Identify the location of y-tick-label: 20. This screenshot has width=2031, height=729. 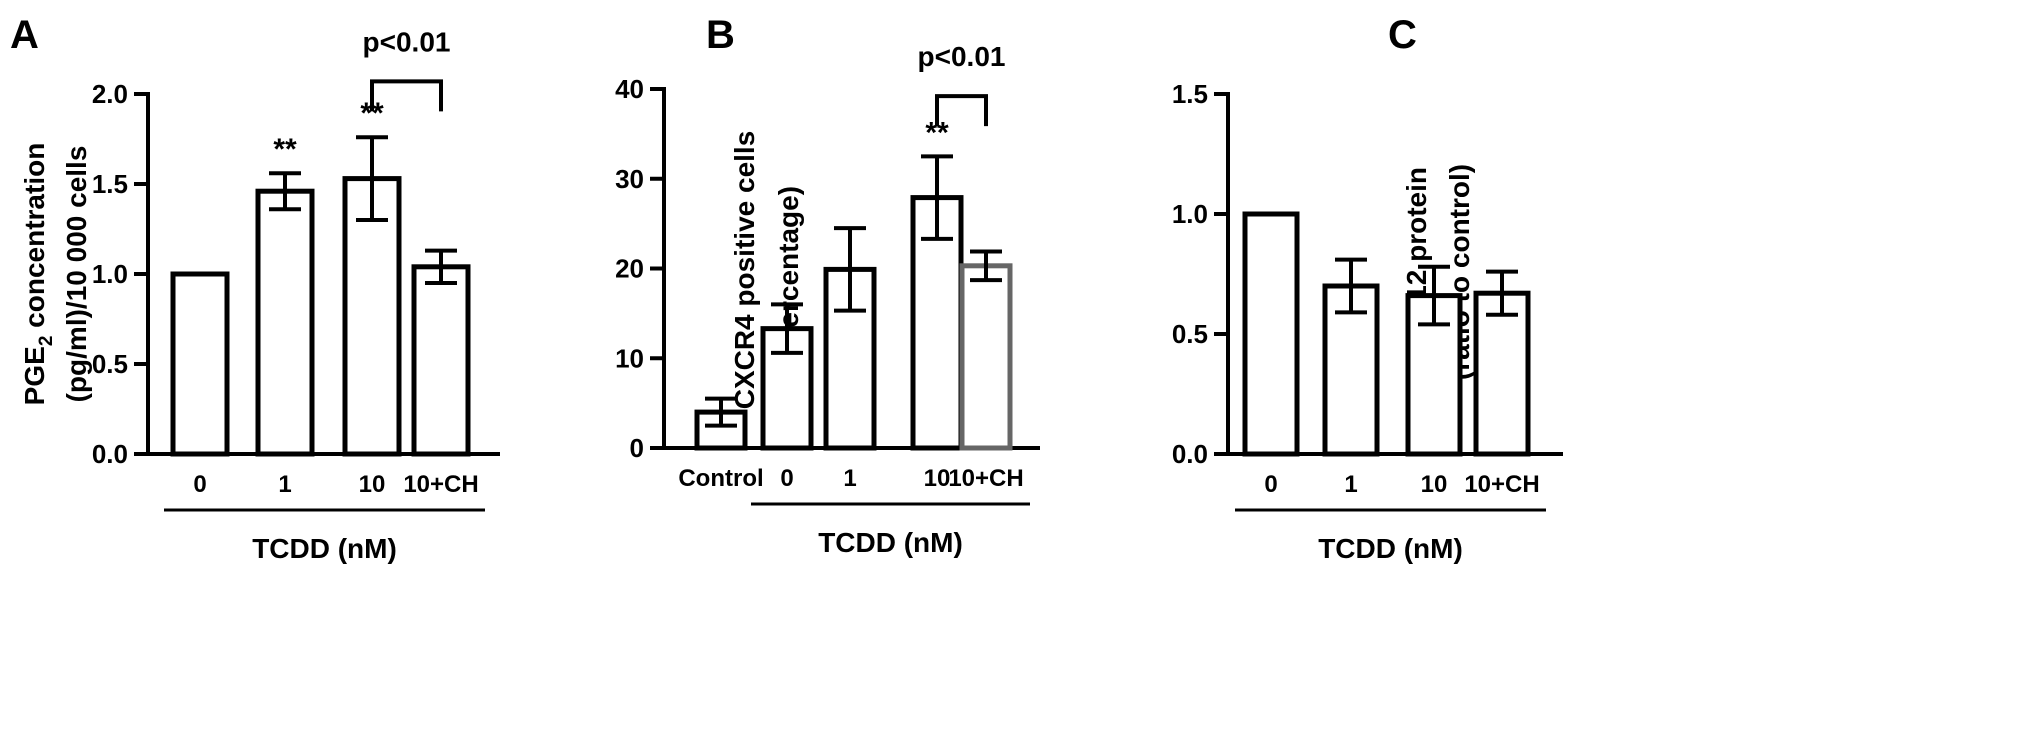
(629, 269).